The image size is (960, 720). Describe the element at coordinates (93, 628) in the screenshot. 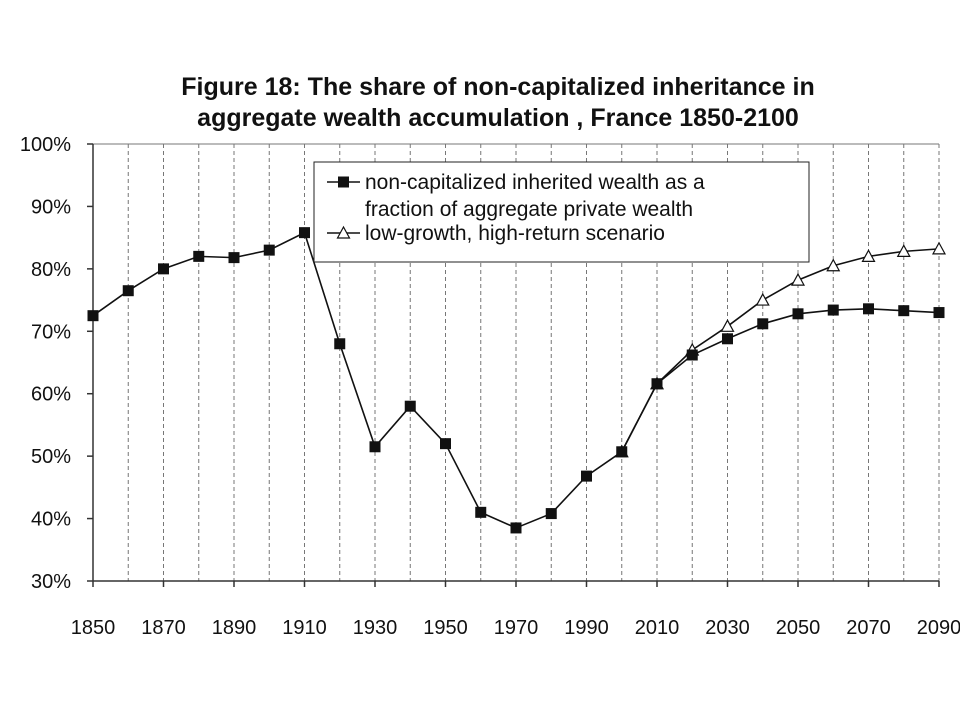

I see `x-tick-label: 1850` at that location.